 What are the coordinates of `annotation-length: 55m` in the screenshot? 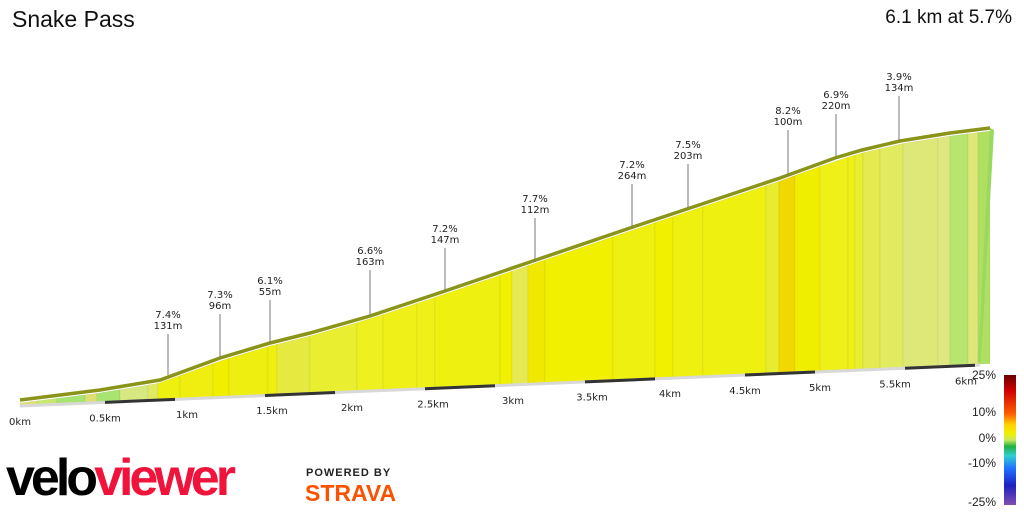 It's located at (270, 292).